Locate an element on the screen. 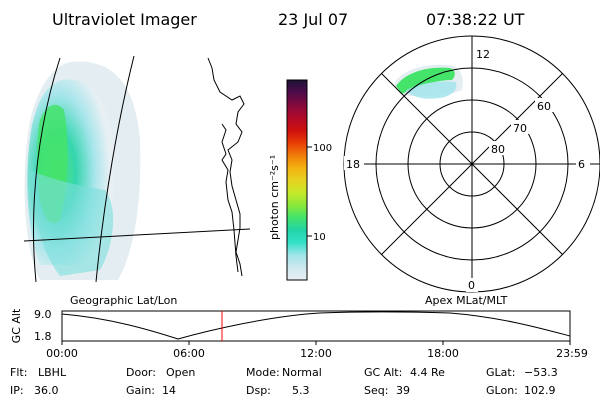 This screenshot has width=600, height=404. colorbar-tick-label: 10 is located at coordinates (319, 237).